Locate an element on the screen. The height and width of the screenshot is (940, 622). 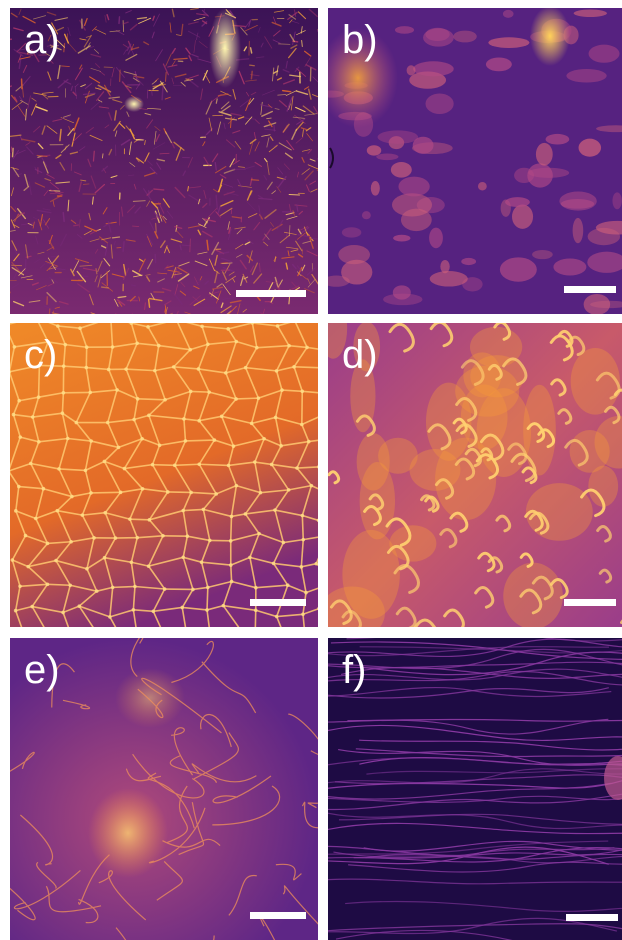
scale-bar-e is located at coordinates (278, 915).